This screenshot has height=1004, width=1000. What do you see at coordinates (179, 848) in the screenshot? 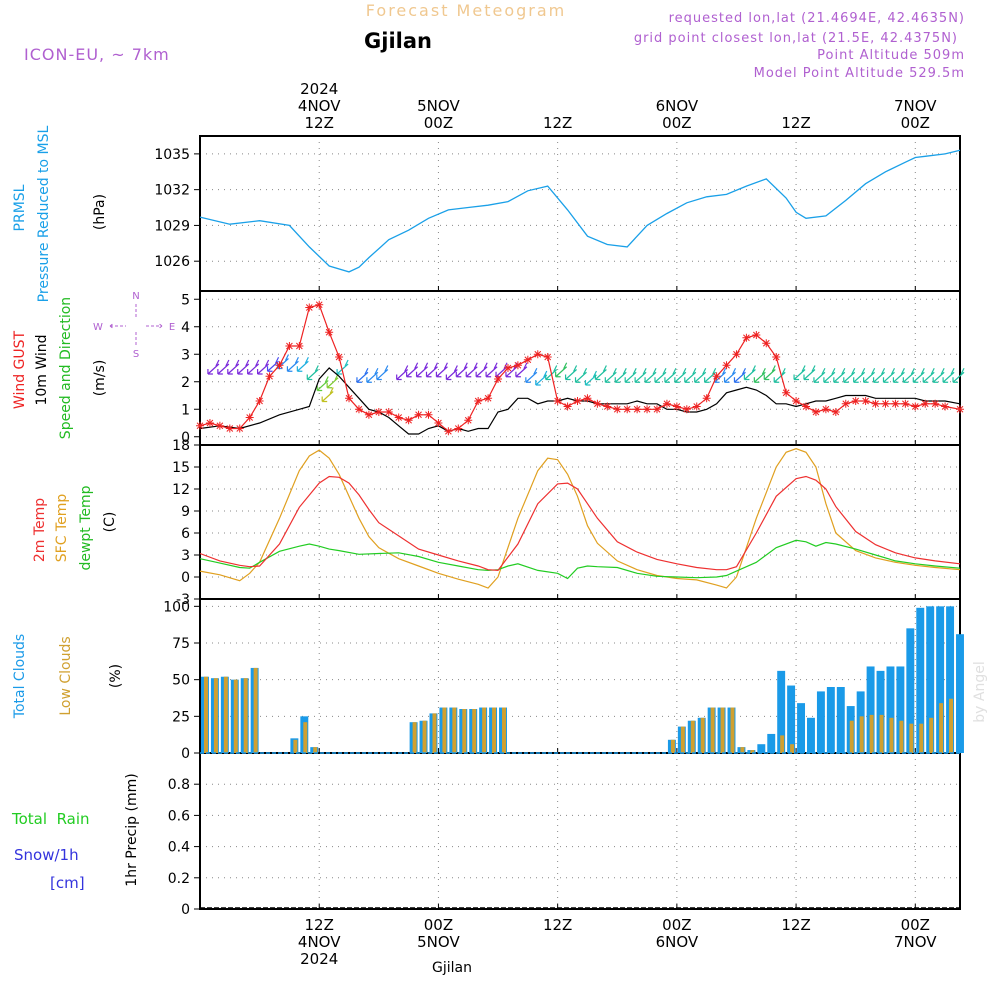
I see `y-tick-label: 0.4` at bounding box center [179, 848].